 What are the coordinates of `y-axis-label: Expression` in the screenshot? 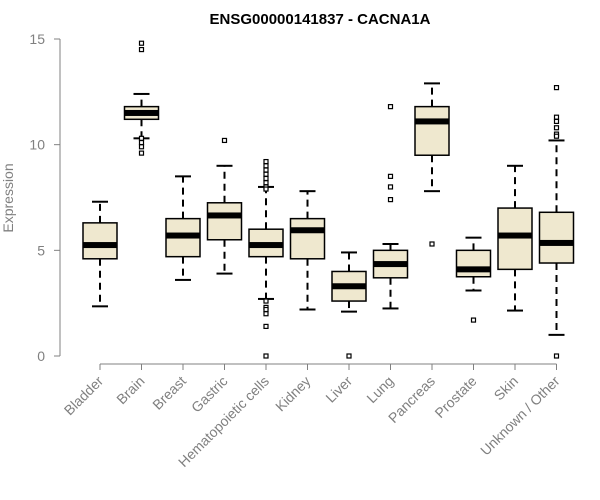 It's located at (8, 197).